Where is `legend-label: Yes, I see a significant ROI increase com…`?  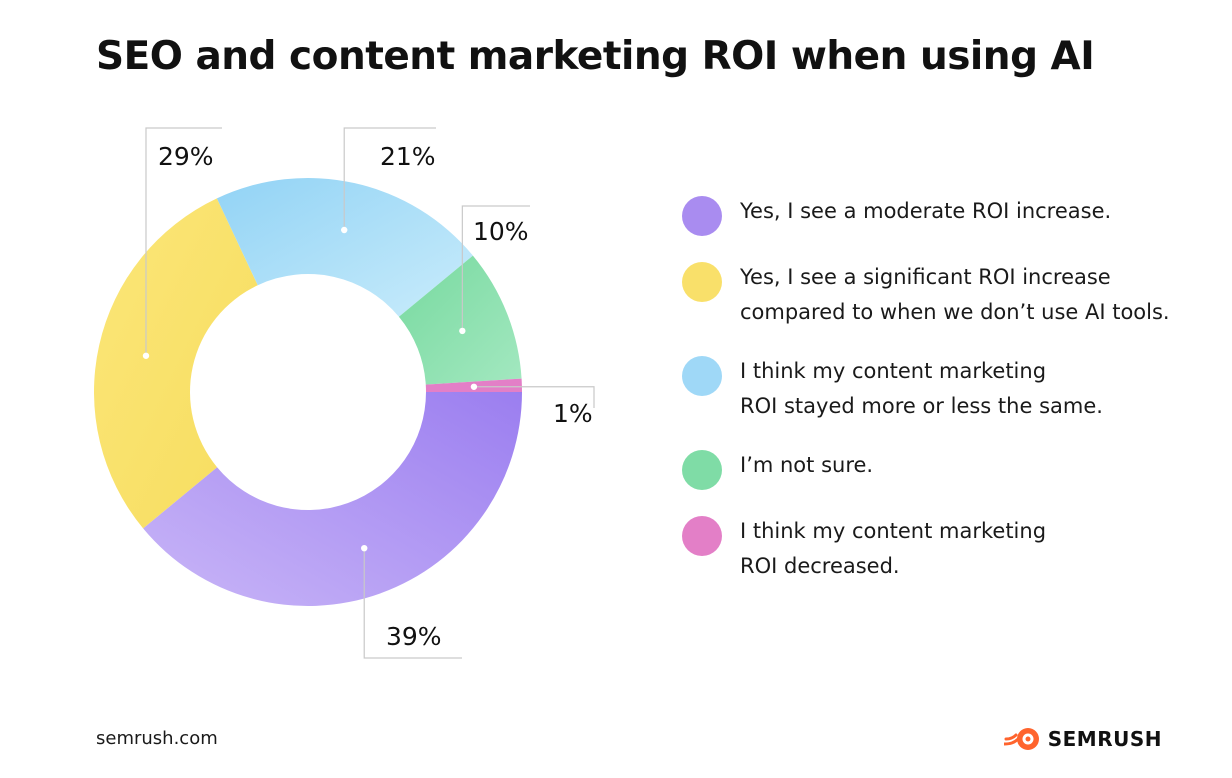
legend-label: Yes, I see a significant ROI increase com… is located at coordinates (955, 295).